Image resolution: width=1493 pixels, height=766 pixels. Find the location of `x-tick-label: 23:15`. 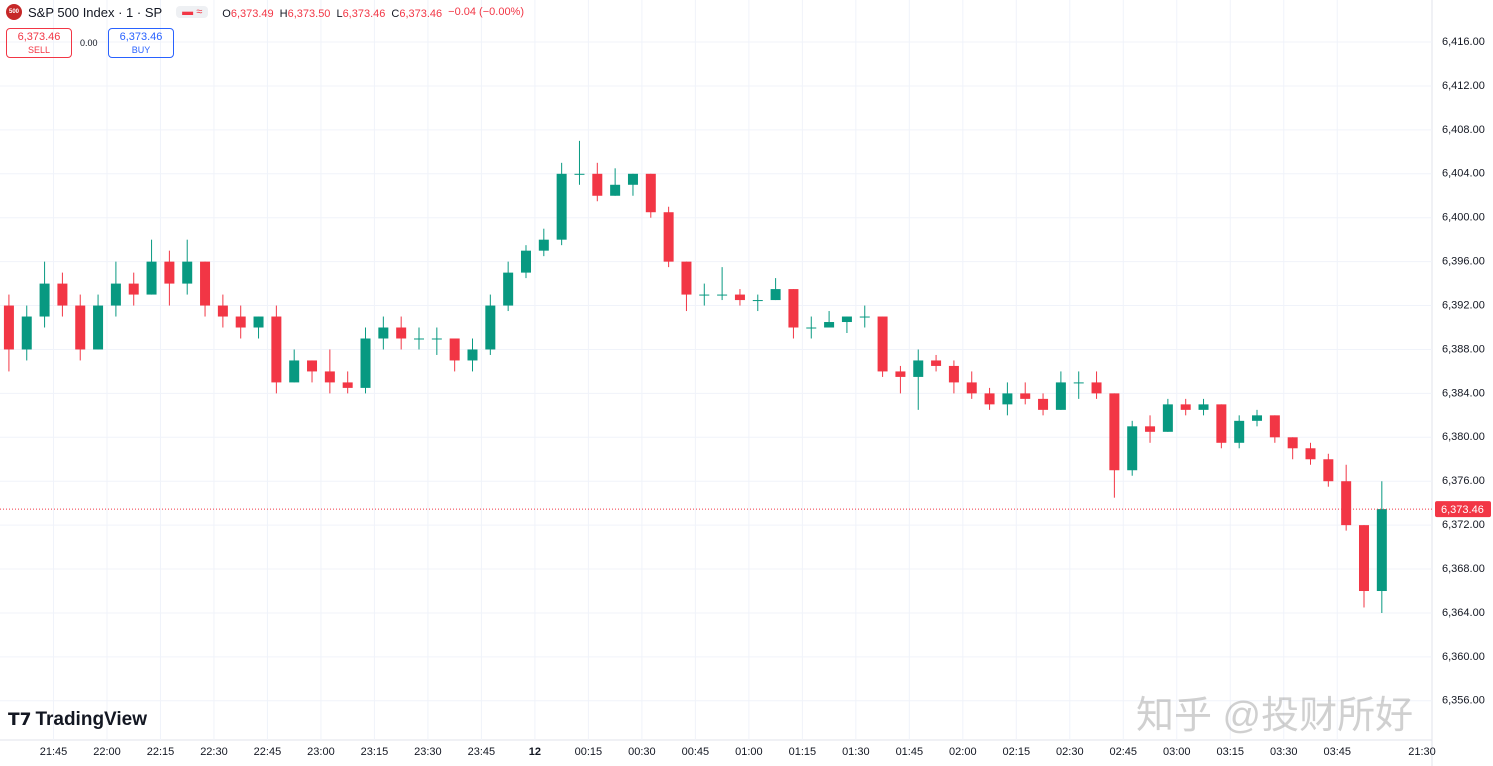

x-tick-label: 23:15 is located at coordinates (375, 752).